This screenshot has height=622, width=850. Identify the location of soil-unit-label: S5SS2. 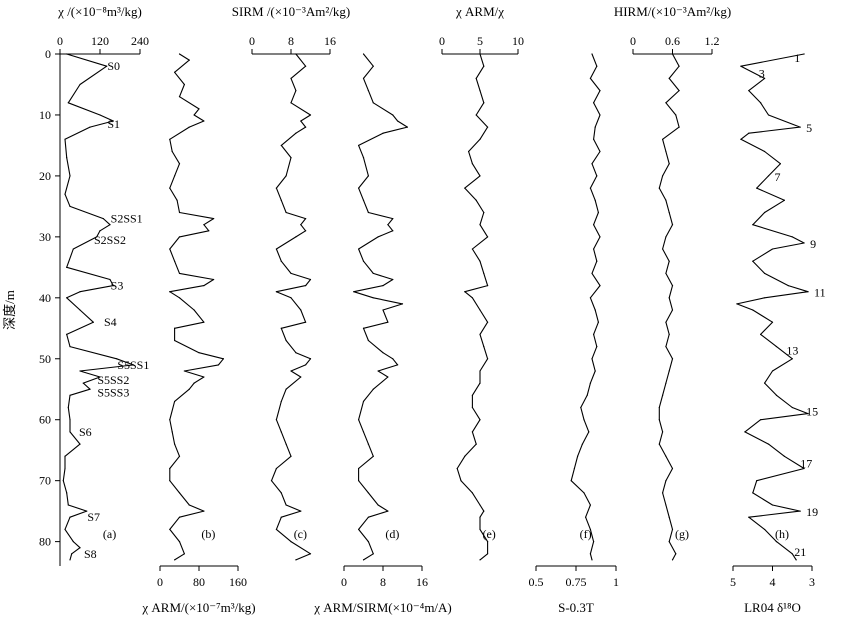
(113, 380).